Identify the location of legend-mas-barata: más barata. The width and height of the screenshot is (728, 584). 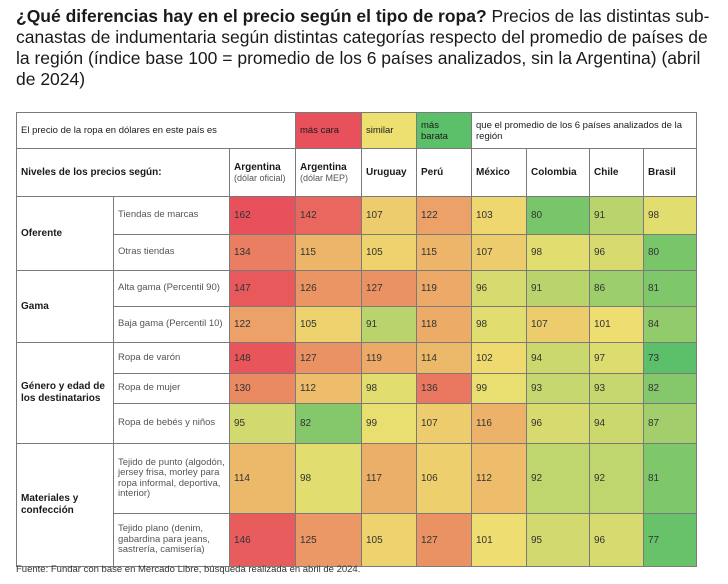
(444, 130).